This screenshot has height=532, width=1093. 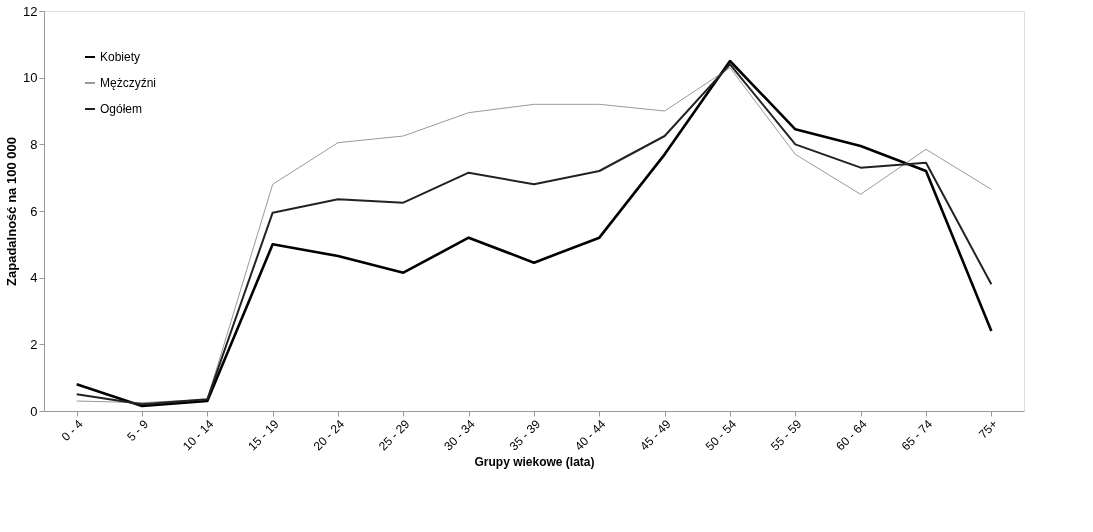 I want to click on y-tick-label: 6, so click(x=34, y=211).